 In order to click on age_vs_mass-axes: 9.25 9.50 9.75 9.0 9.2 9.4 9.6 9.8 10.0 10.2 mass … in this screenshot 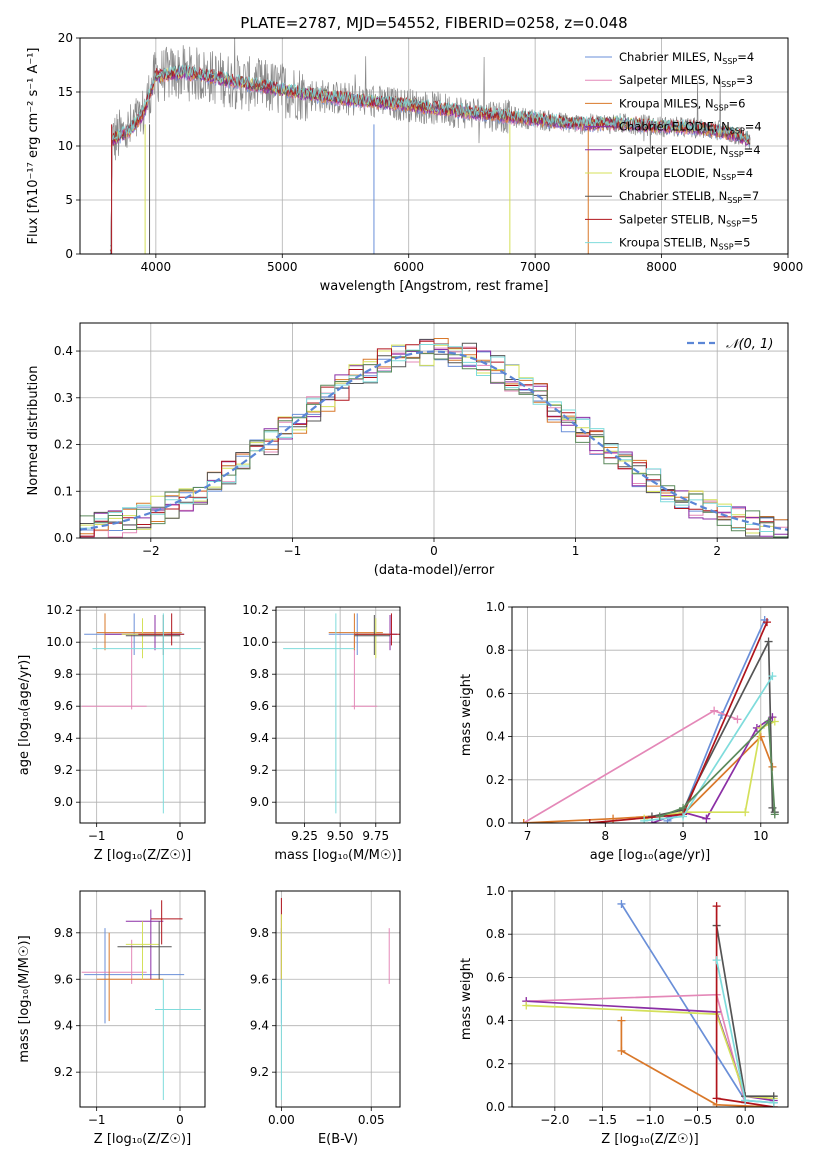, I will do `click(321, 733)`.